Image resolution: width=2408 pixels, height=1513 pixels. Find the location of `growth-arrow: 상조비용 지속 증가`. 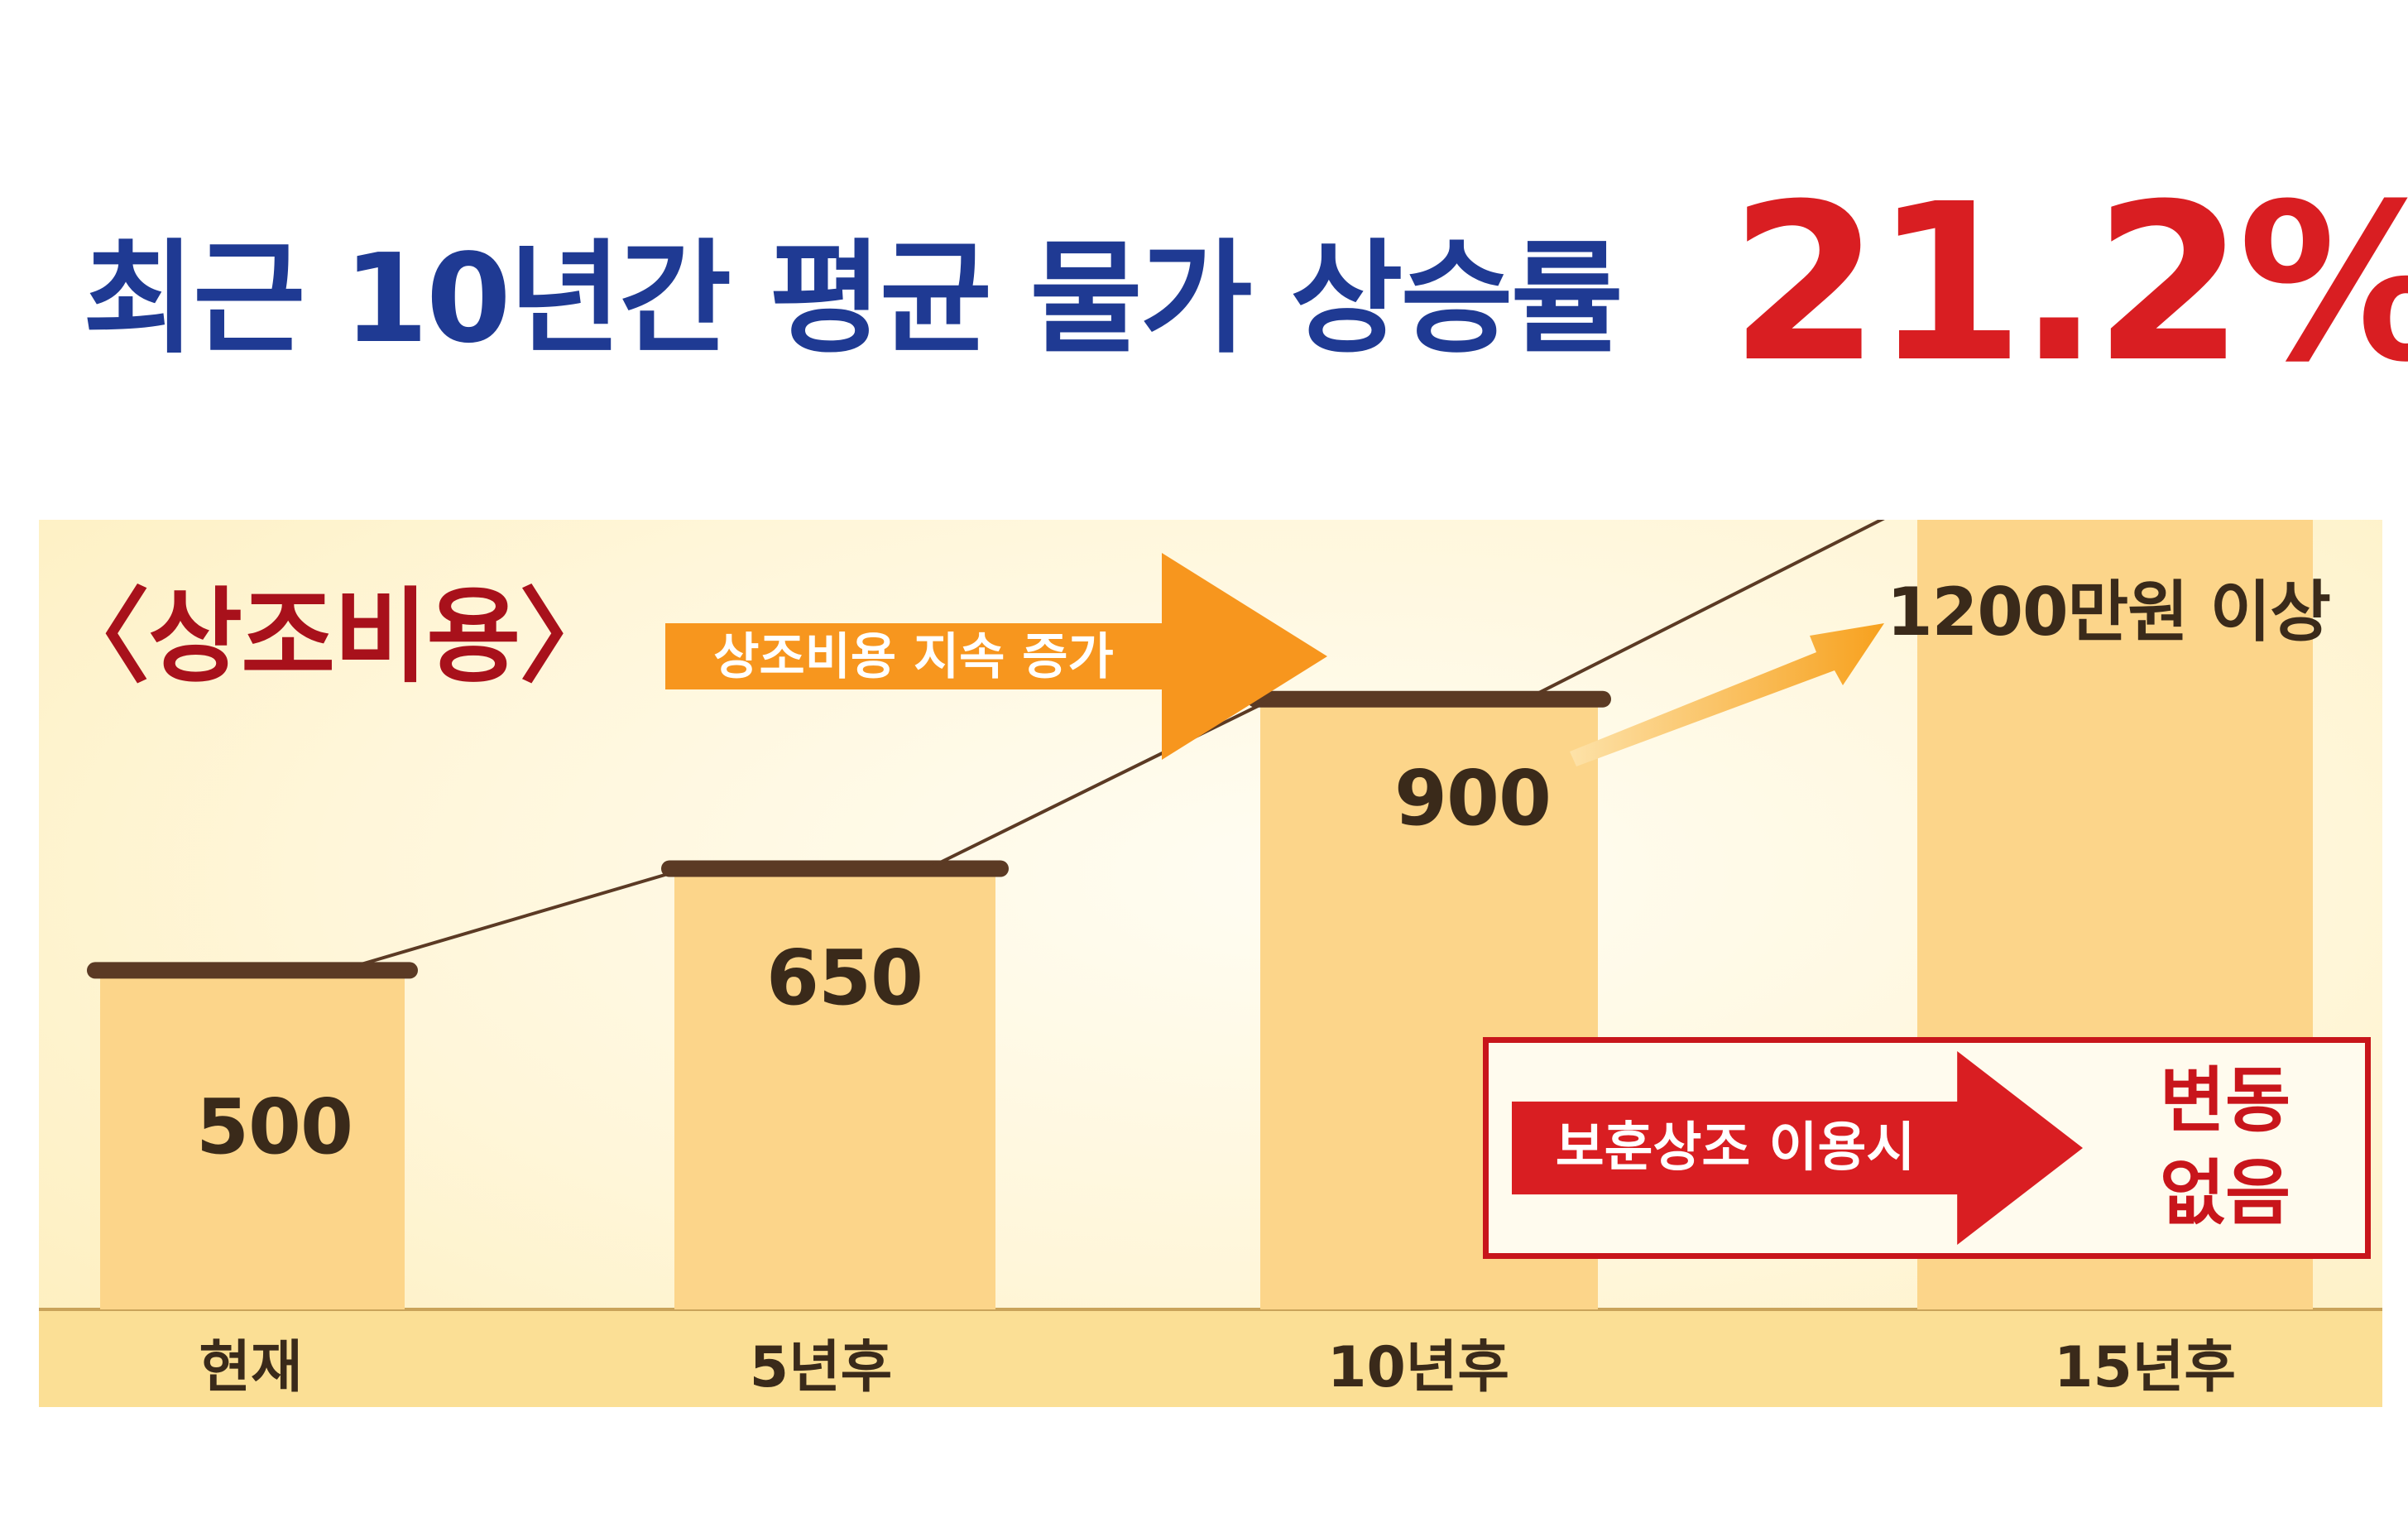

growth-arrow: 상조비용 지속 증가 is located at coordinates (996, 656).